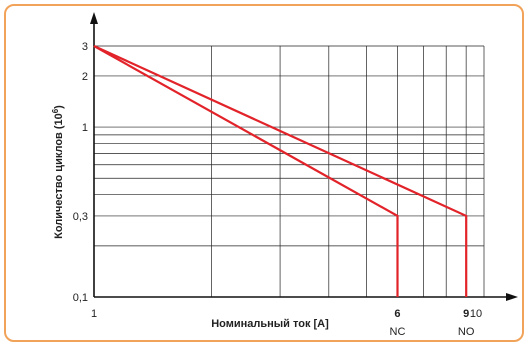  What do you see at coordinates (94, 314) in the screenshot?
I see `x-tick-label-1: 1` at bounding box center [94, 314].